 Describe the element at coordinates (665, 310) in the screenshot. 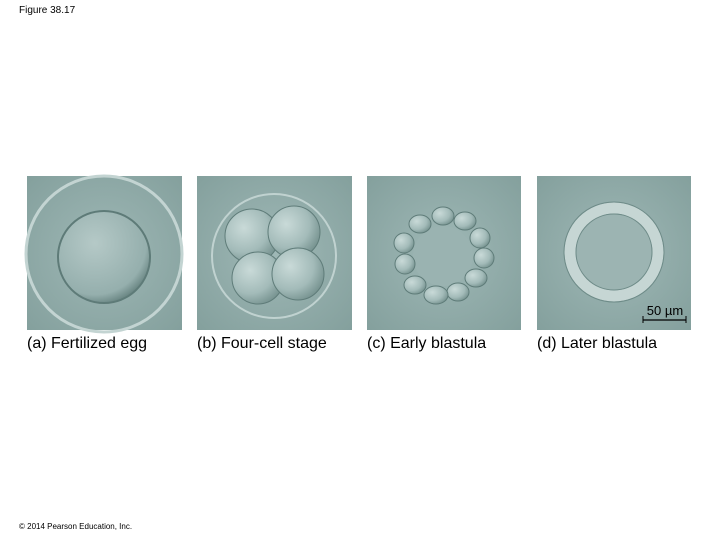

I see `scale-bar-label: 50 µm` at that location.